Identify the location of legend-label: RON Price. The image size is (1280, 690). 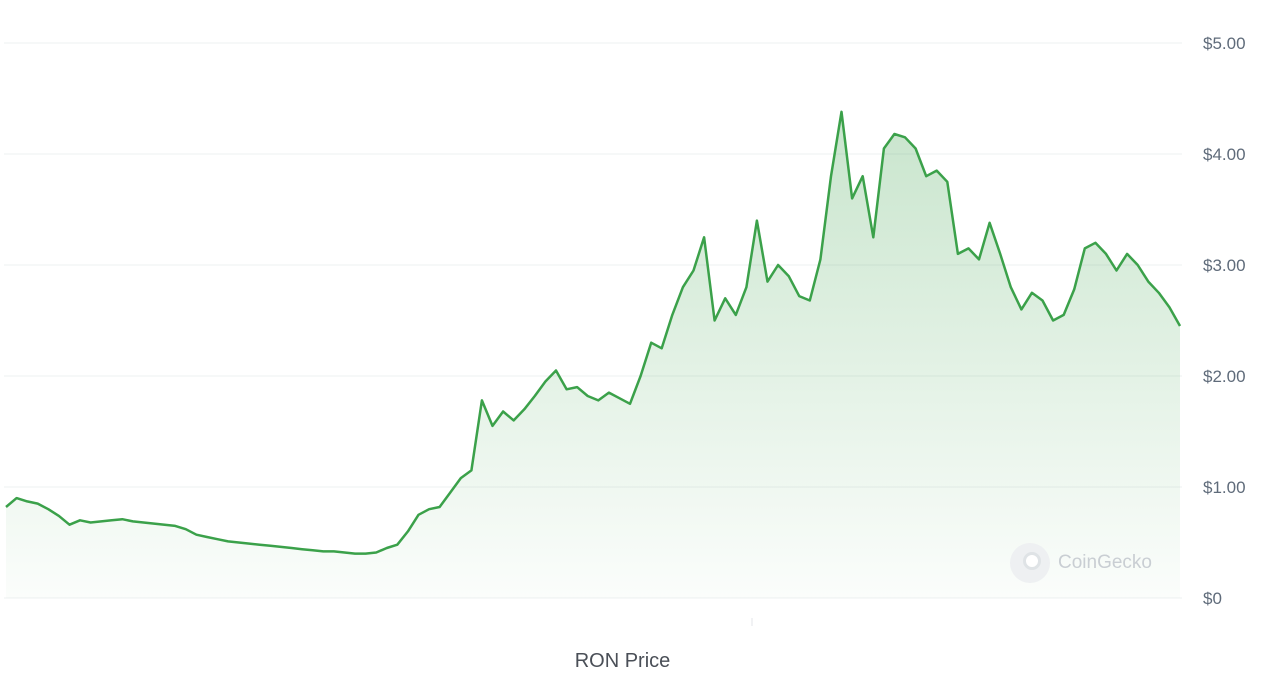
(622, 661).